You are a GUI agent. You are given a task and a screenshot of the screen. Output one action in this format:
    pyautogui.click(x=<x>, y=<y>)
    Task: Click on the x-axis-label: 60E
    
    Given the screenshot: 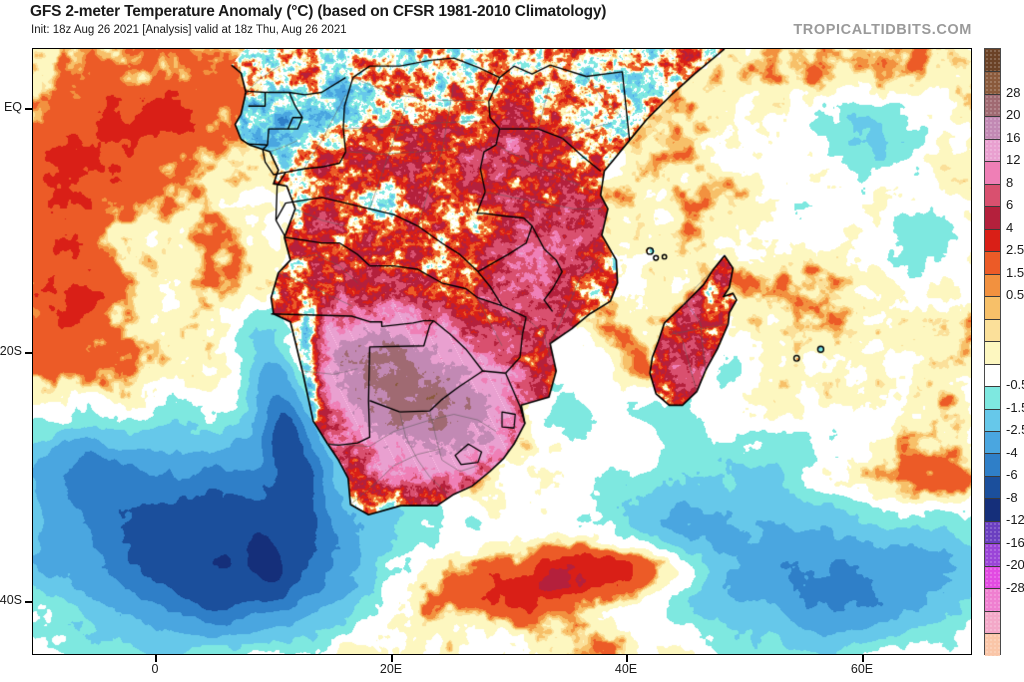 What is the action you would take?
    pyautogui.click(x=862, y=669)
    